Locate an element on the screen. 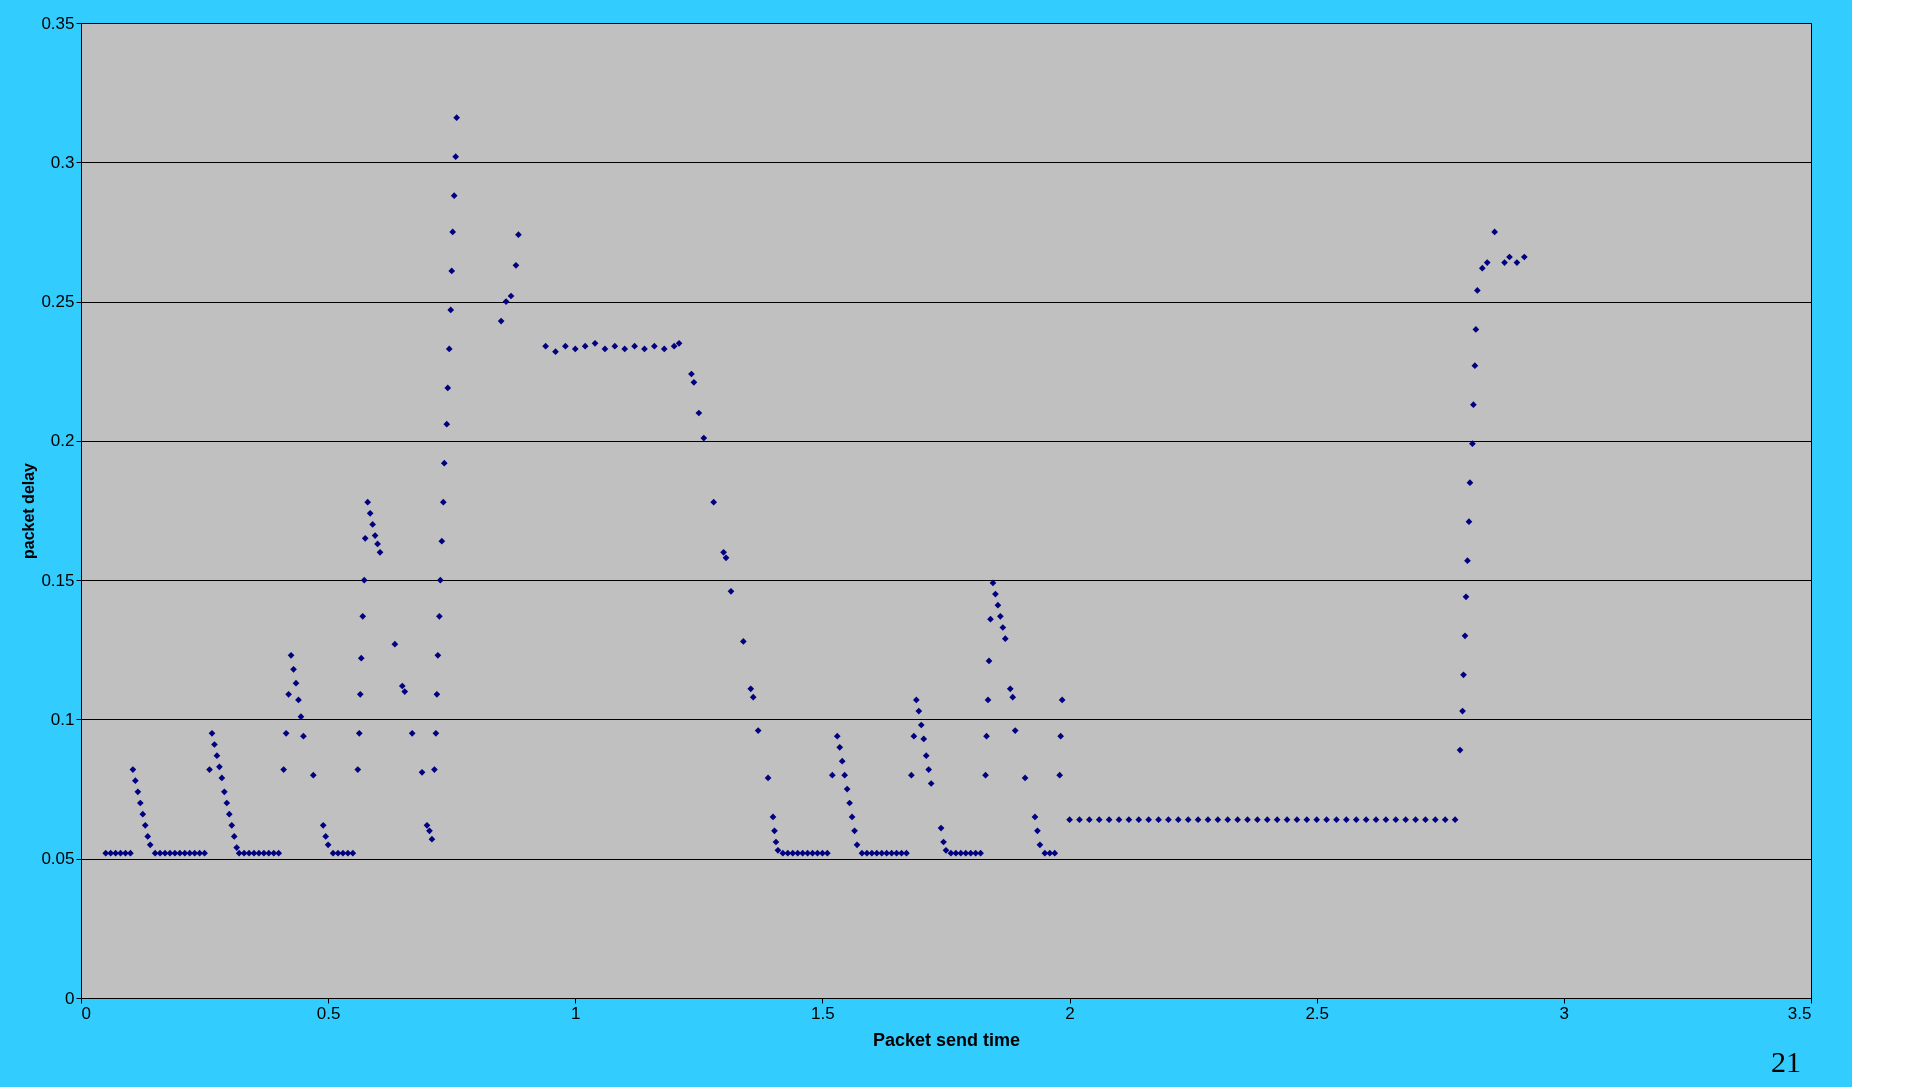  y-tick-label: 0.25 is located at coordinates (58, 302).